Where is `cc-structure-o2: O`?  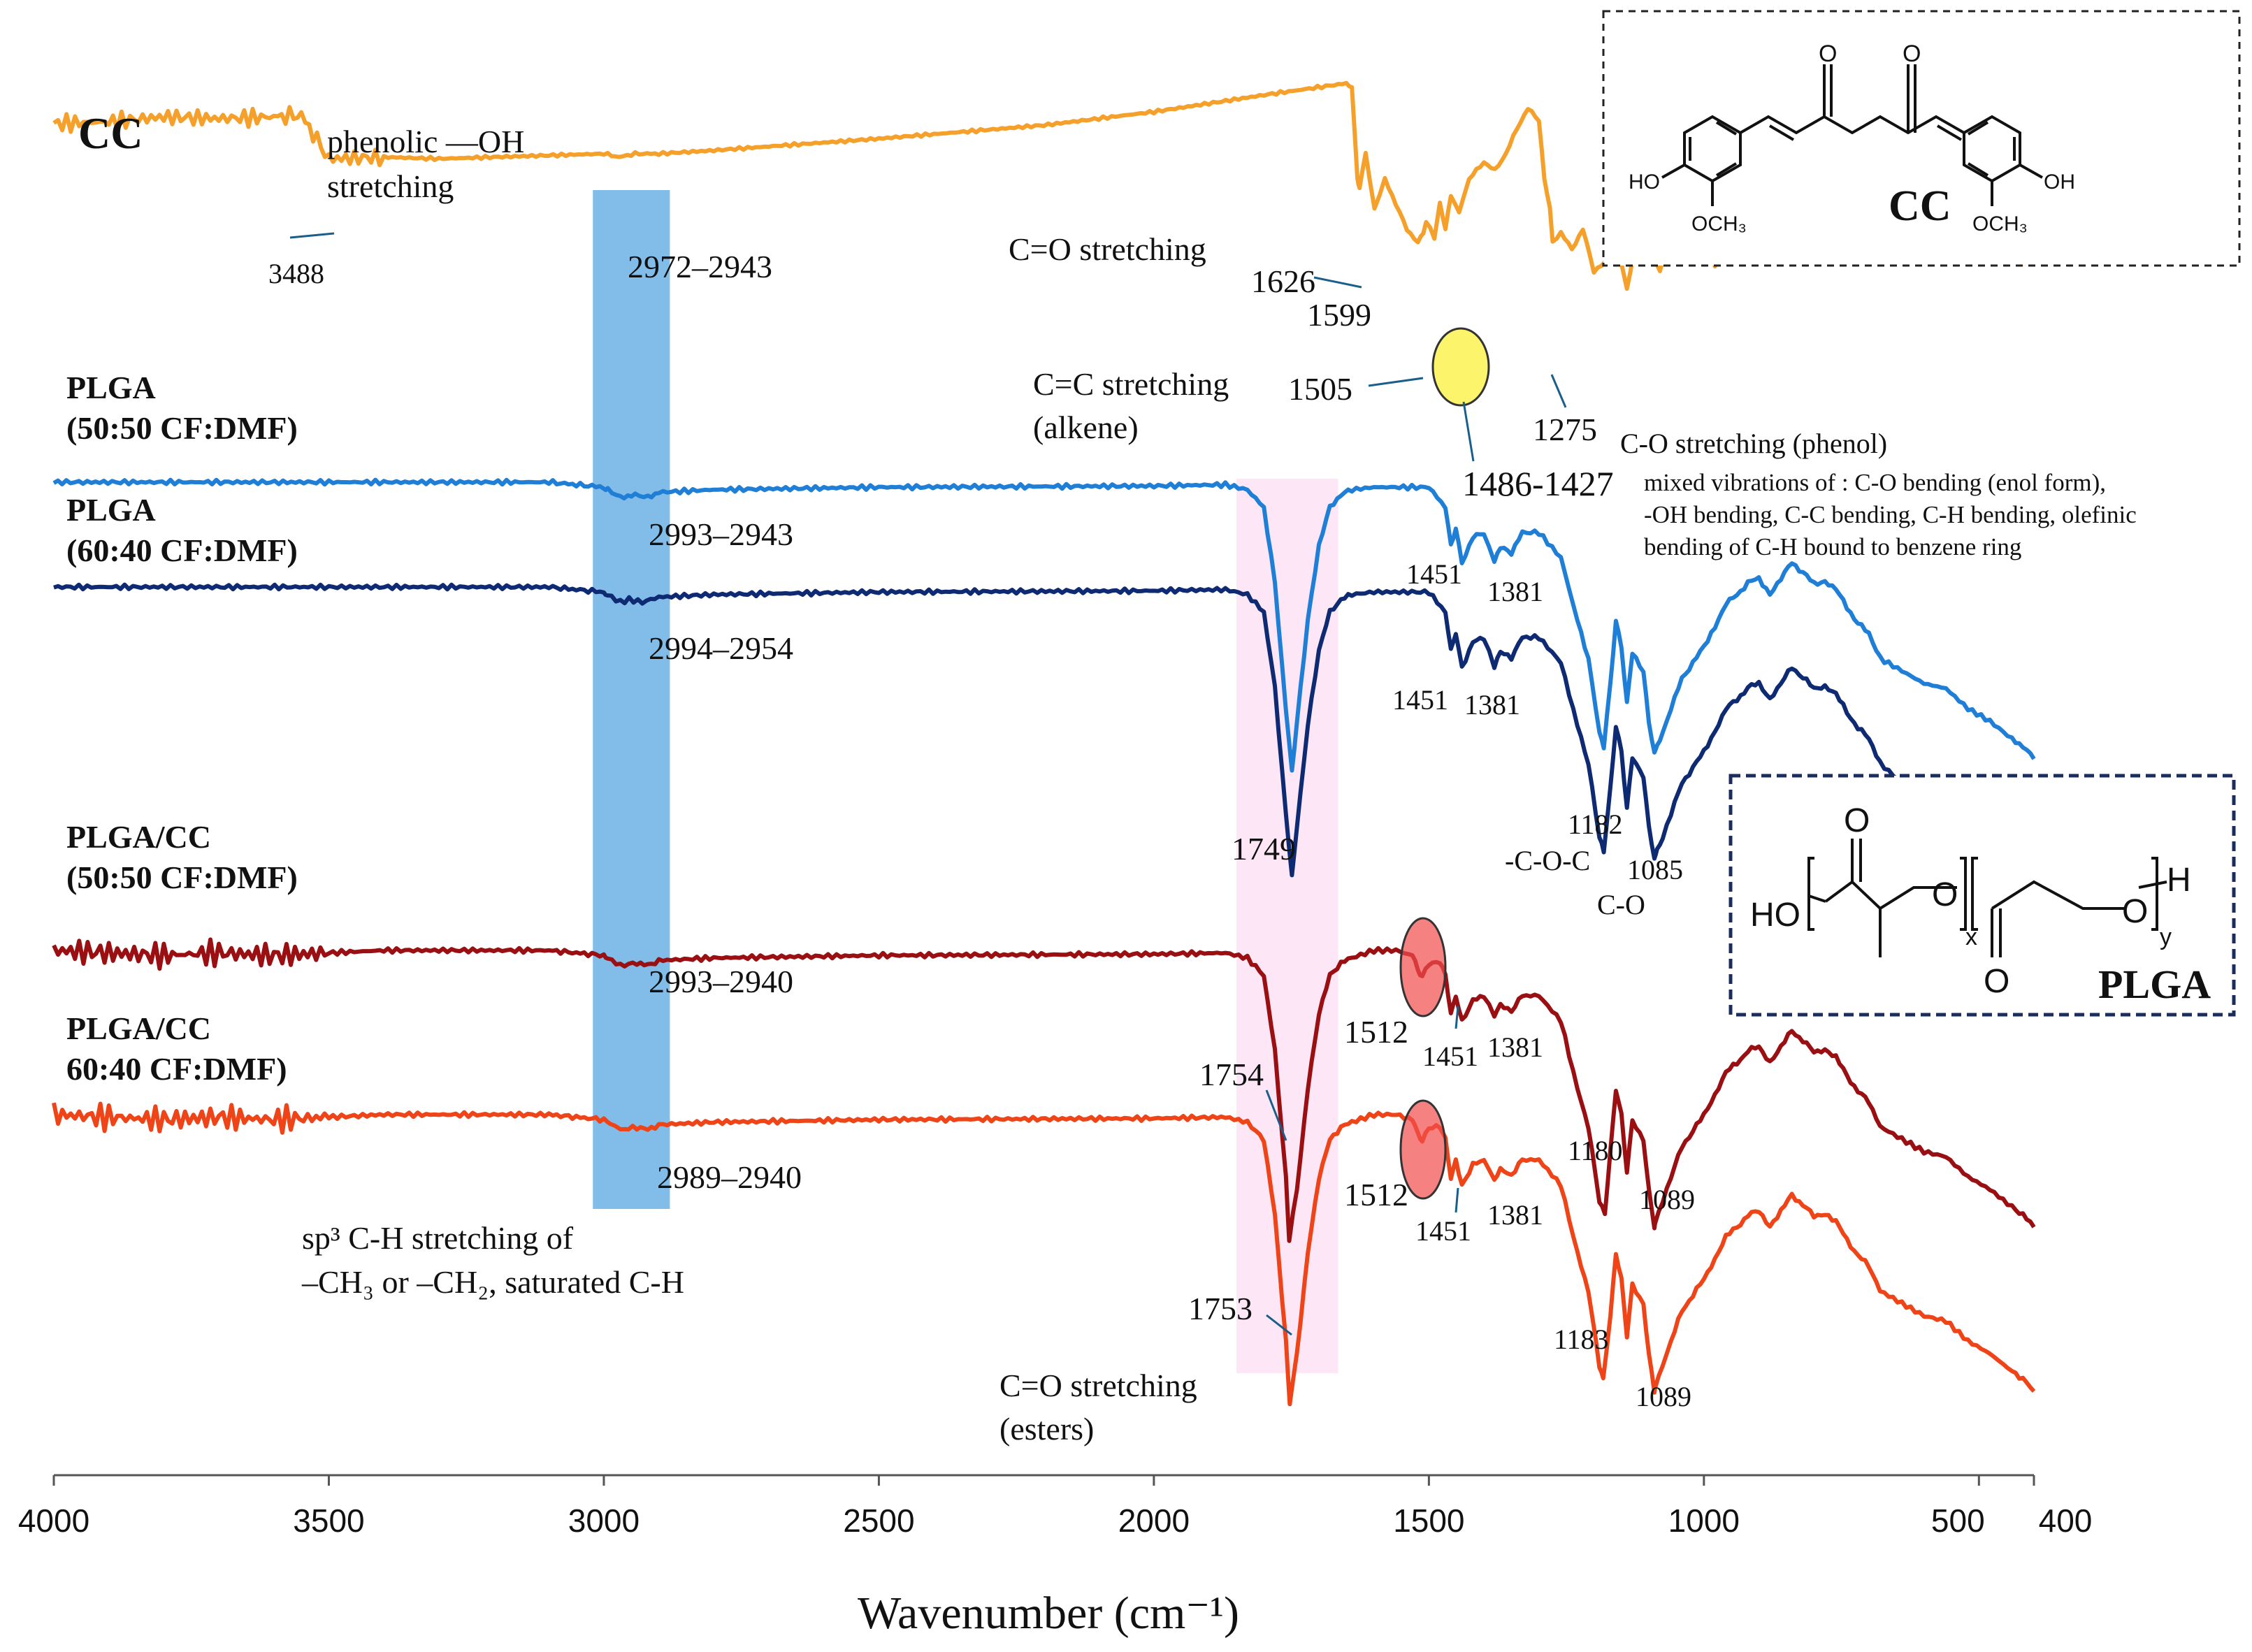
cc-structure-o2: O is located at coordinates (1912, 54).